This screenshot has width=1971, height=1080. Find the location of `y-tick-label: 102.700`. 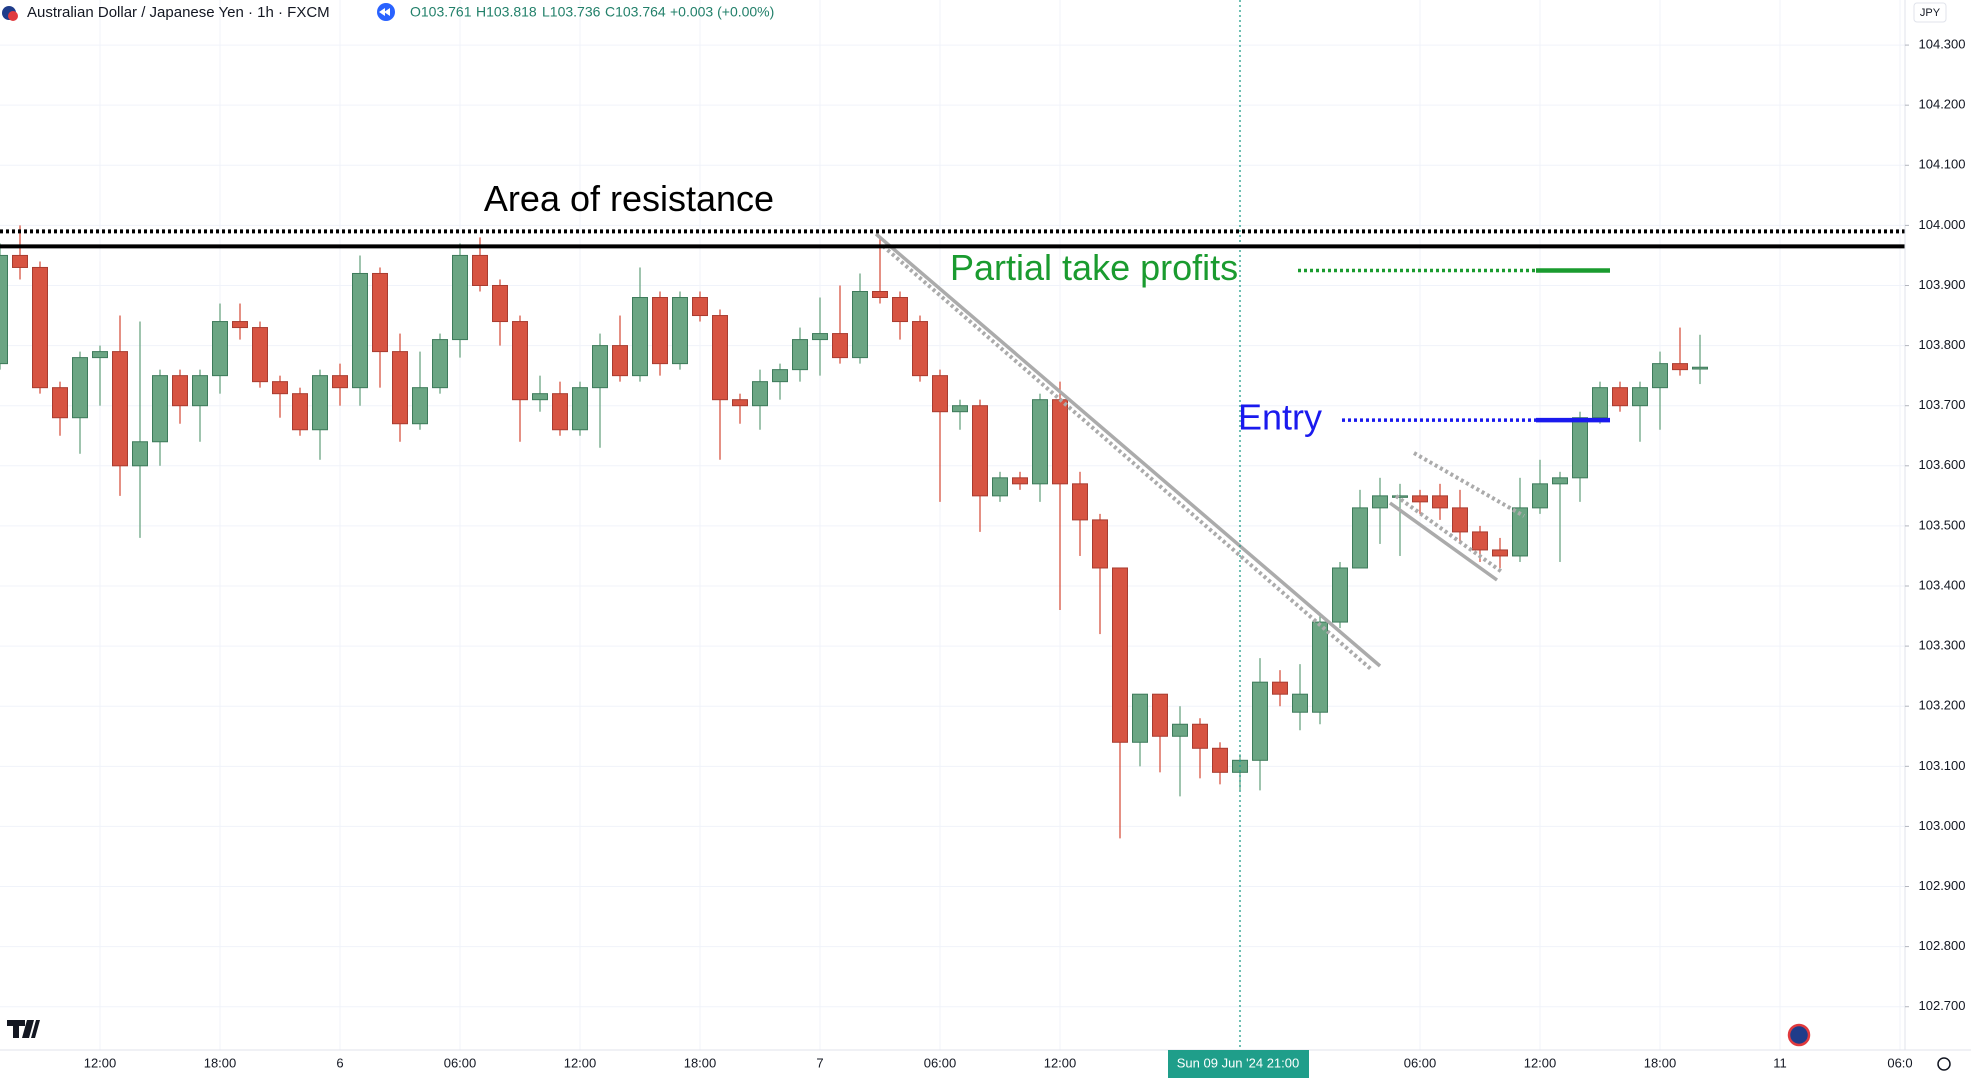

y-tick-label: 102.700 is located at coordinates (1942, 1005).